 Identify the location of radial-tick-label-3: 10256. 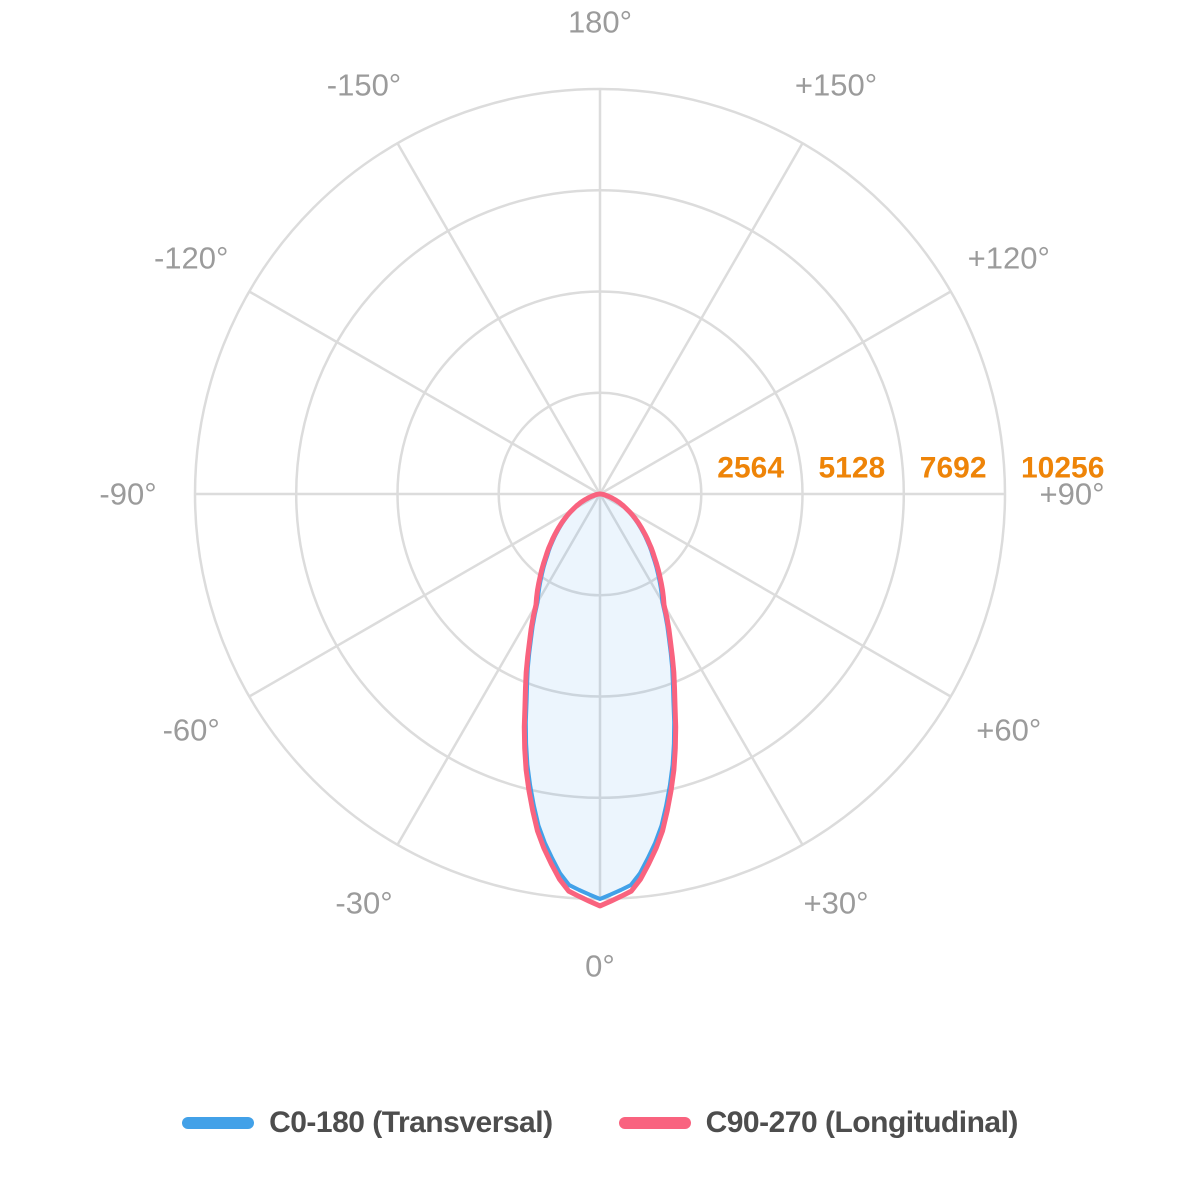
(1062, 468).